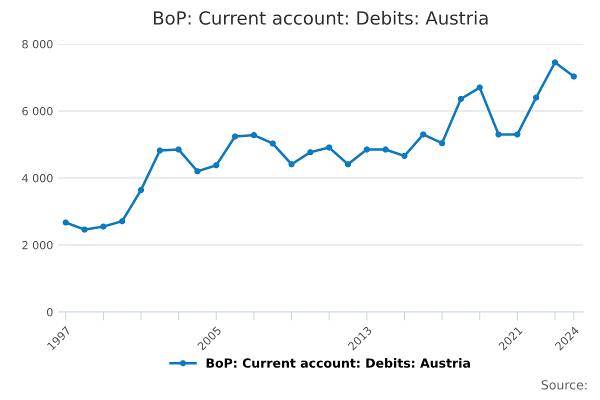 This screenshot has width=600, height=400. I want to click on legend-label: BoP: Current account: Debits: Austria, so click(338, 363).